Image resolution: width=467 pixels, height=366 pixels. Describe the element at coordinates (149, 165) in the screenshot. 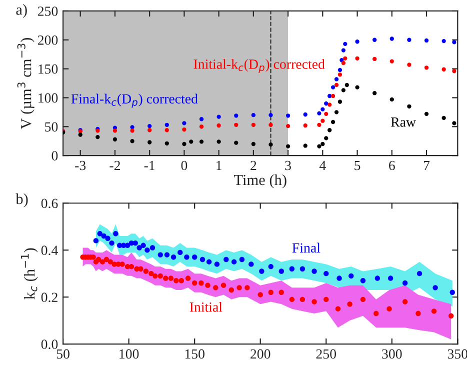

I see `x-tick-label: -1` at that location.